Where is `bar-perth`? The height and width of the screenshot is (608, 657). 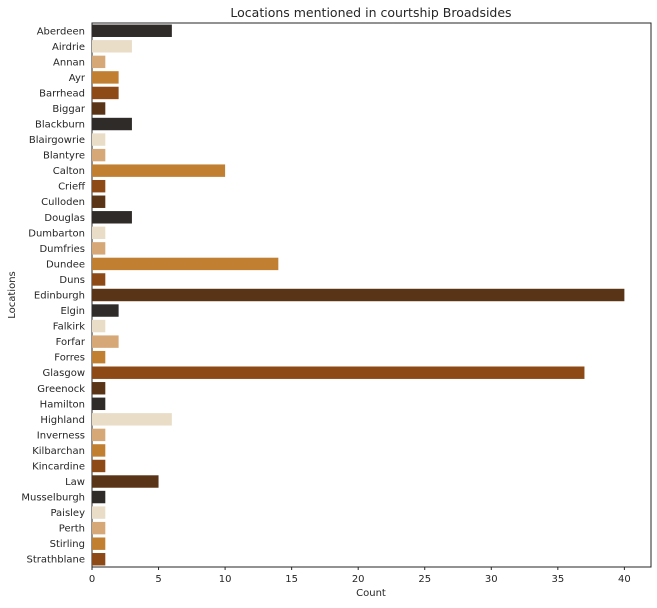
bar-perth is located at coordinates (99, 528).